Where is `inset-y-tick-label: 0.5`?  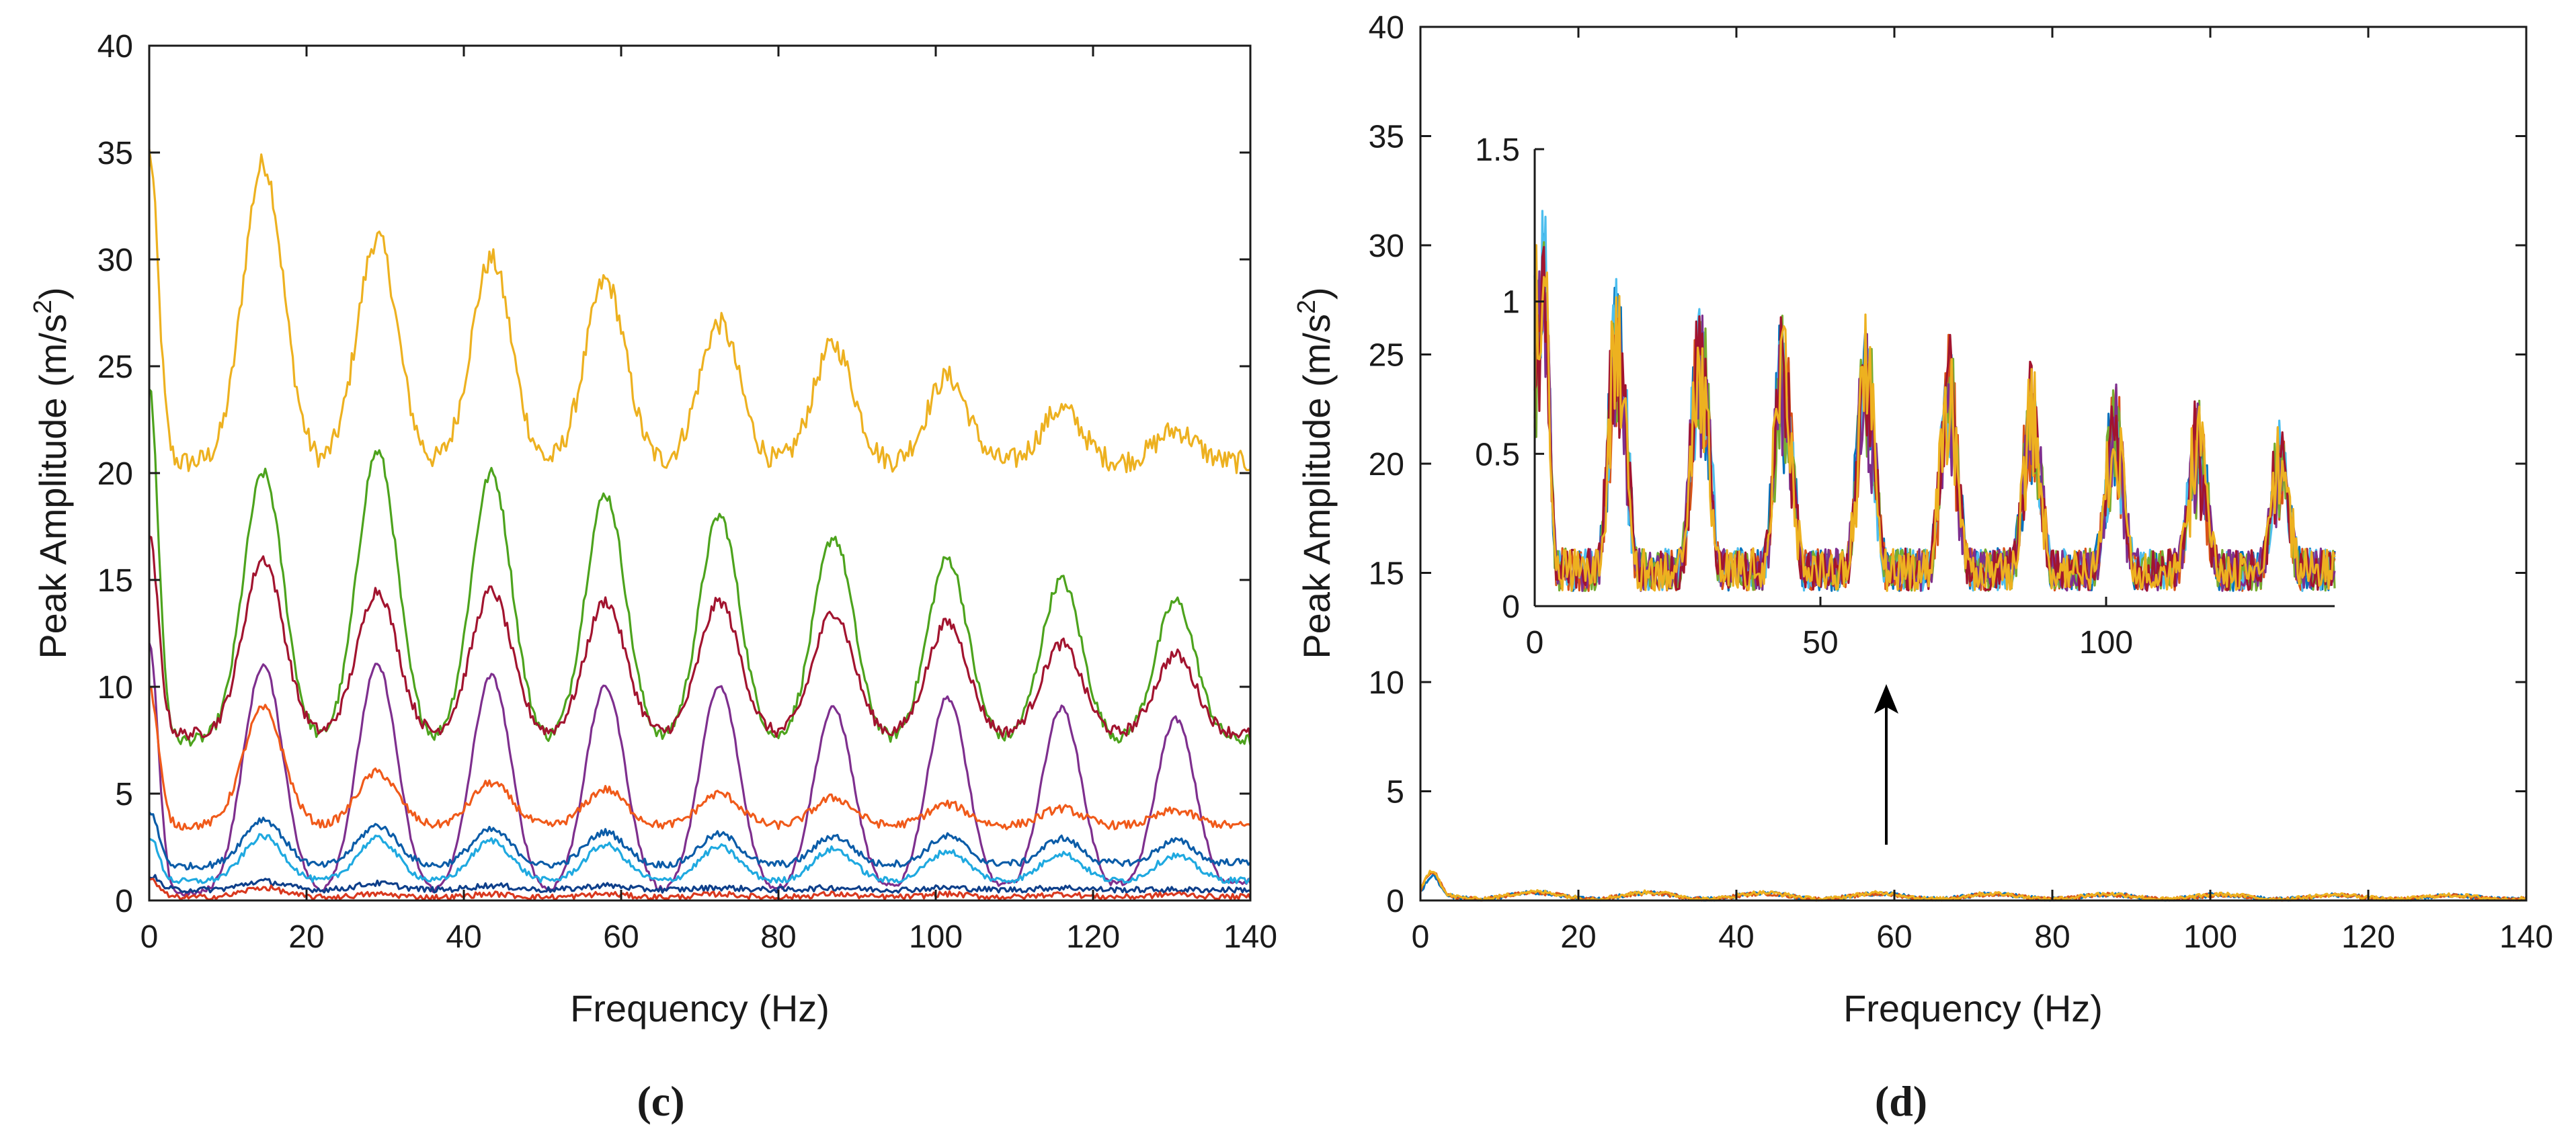 inset-y-tick-label: 0.5 is located at coordinates (1497, 454).